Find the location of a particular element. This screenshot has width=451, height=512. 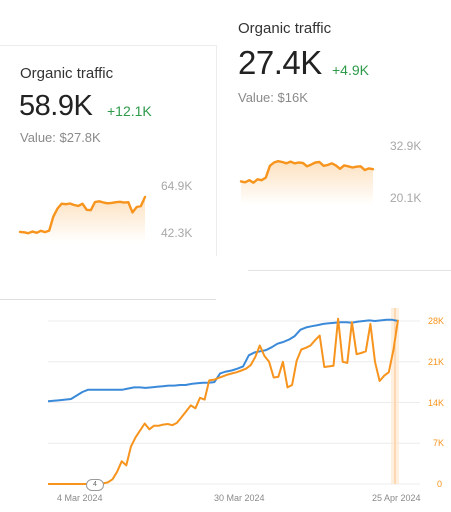

series-line-blue is located at coordinates (223, 360).